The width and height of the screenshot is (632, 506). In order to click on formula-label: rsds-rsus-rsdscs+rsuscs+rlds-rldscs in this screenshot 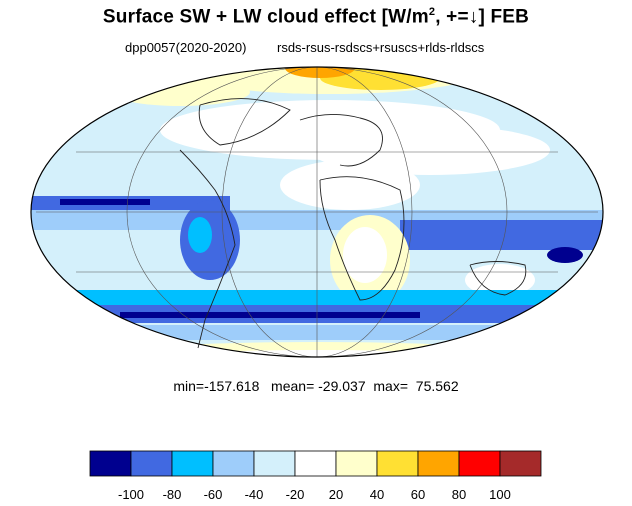, I will do `click(381, 47)`.